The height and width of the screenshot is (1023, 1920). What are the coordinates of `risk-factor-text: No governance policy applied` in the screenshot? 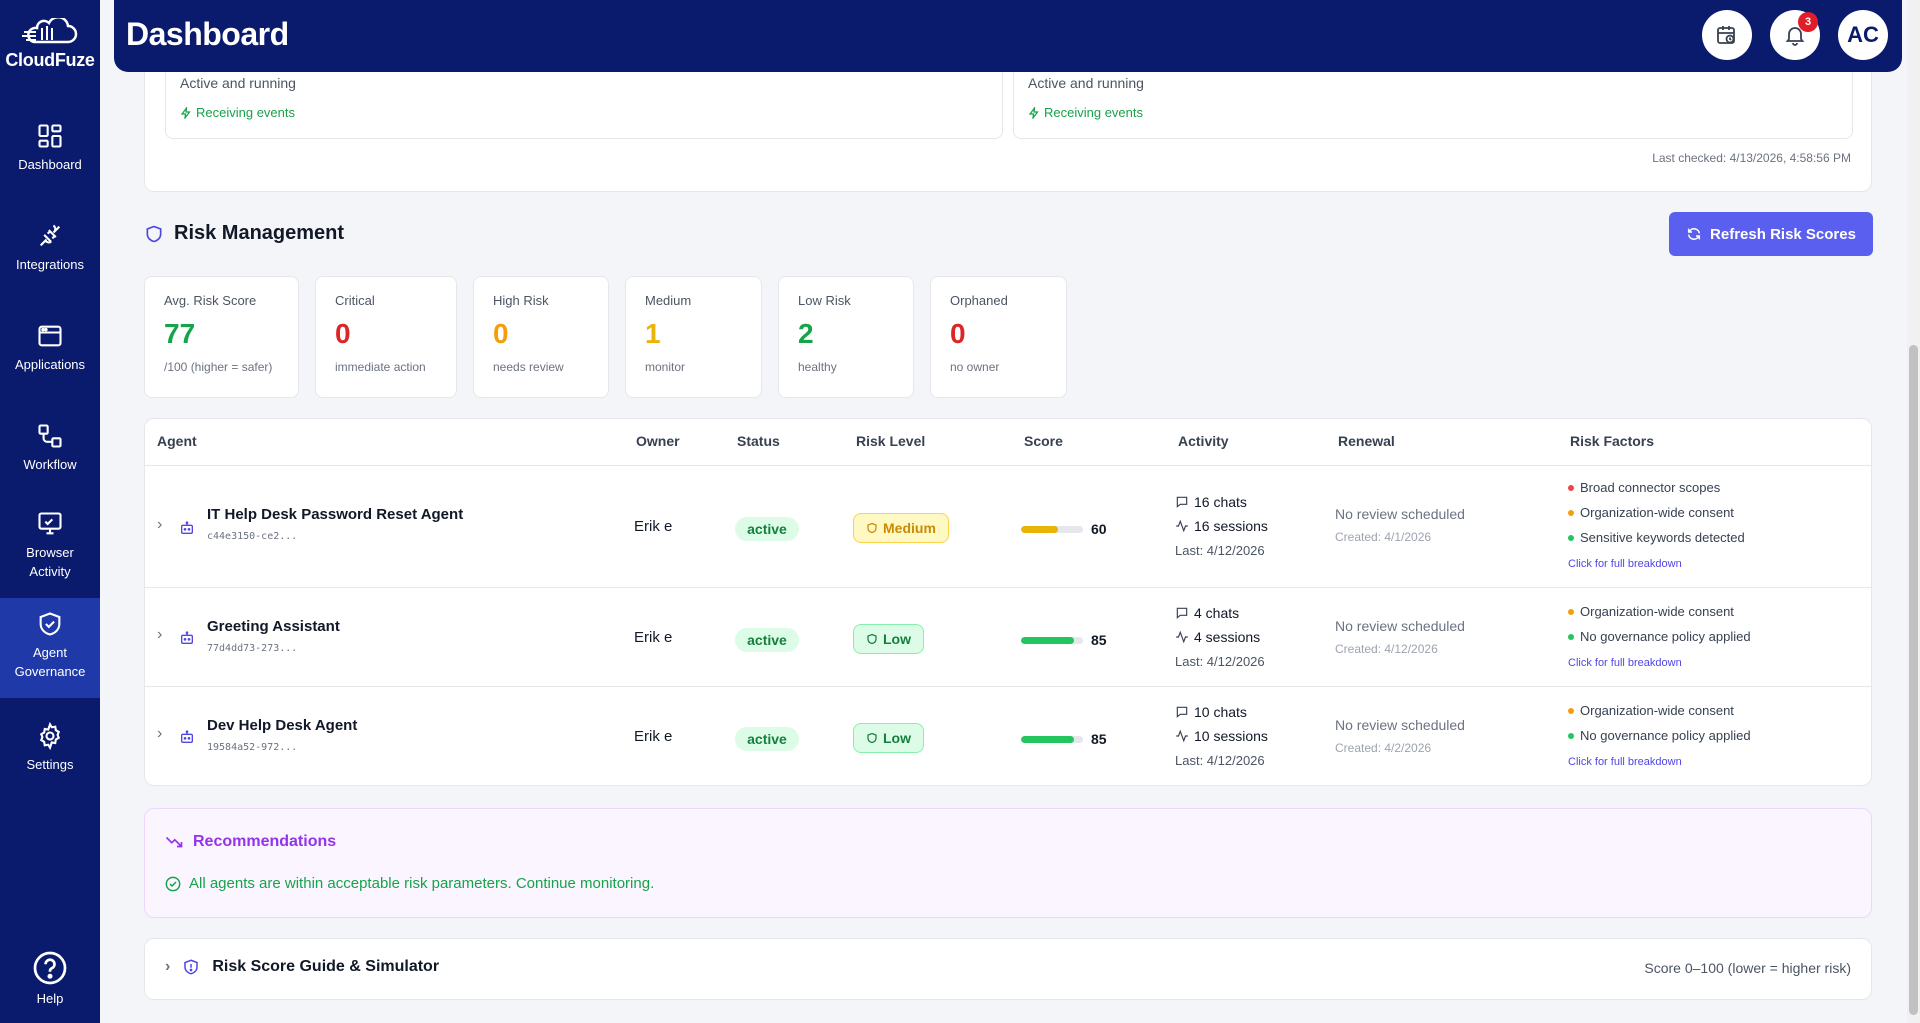 It's located at (1665, 735).